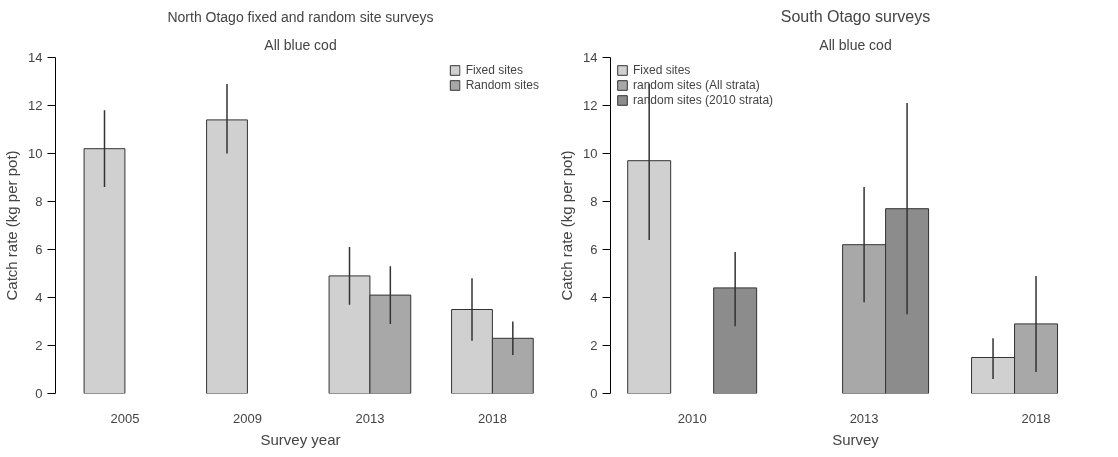 This screenshot has width=1118, height=457. I want to click on chart-title: South Otago surveys, so click(855, 16).